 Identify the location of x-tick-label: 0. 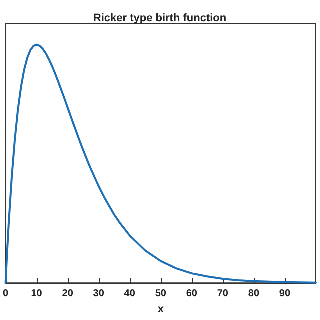
(6, 294).